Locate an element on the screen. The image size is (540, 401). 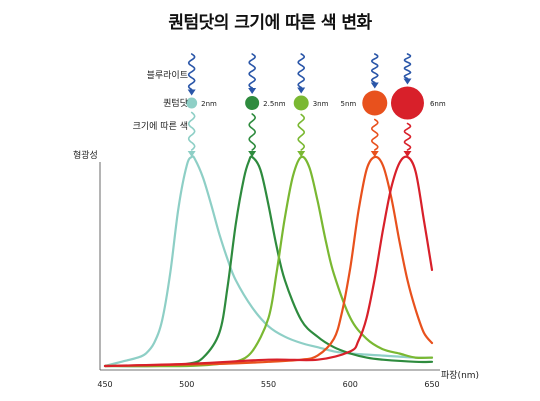
blue-light-label: 블루라이트 is located at coordinates (167, 75).